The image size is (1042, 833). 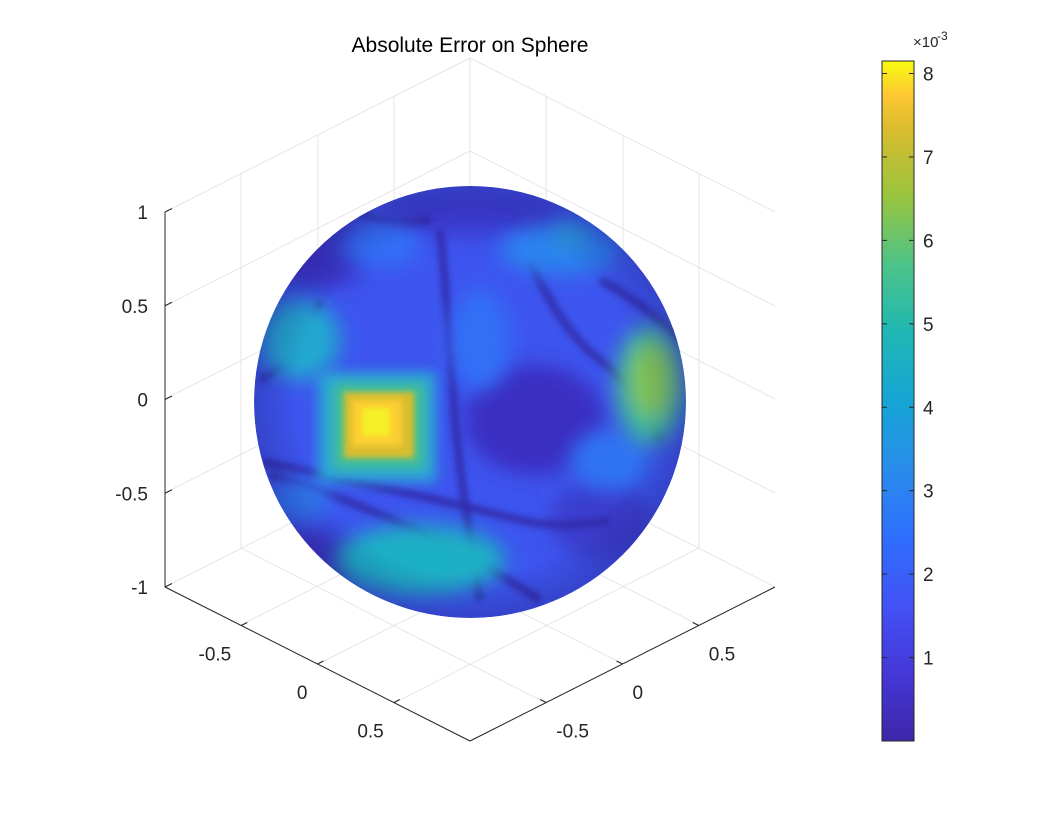 I want to click on z-tick-label: -0.5, so click(x=131, y=494).